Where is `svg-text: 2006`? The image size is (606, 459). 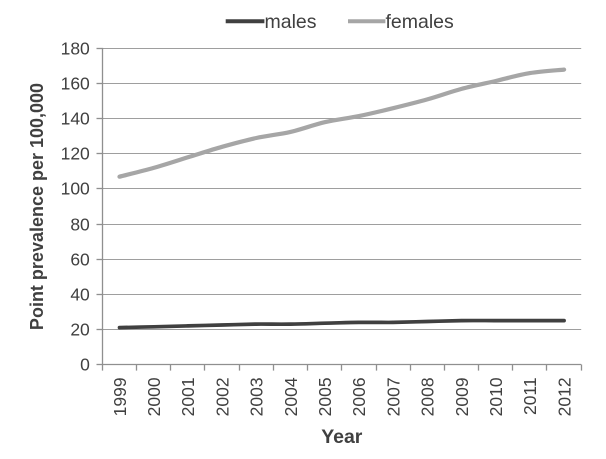
svg-text: 2006 is located at coordinates (359, 396).